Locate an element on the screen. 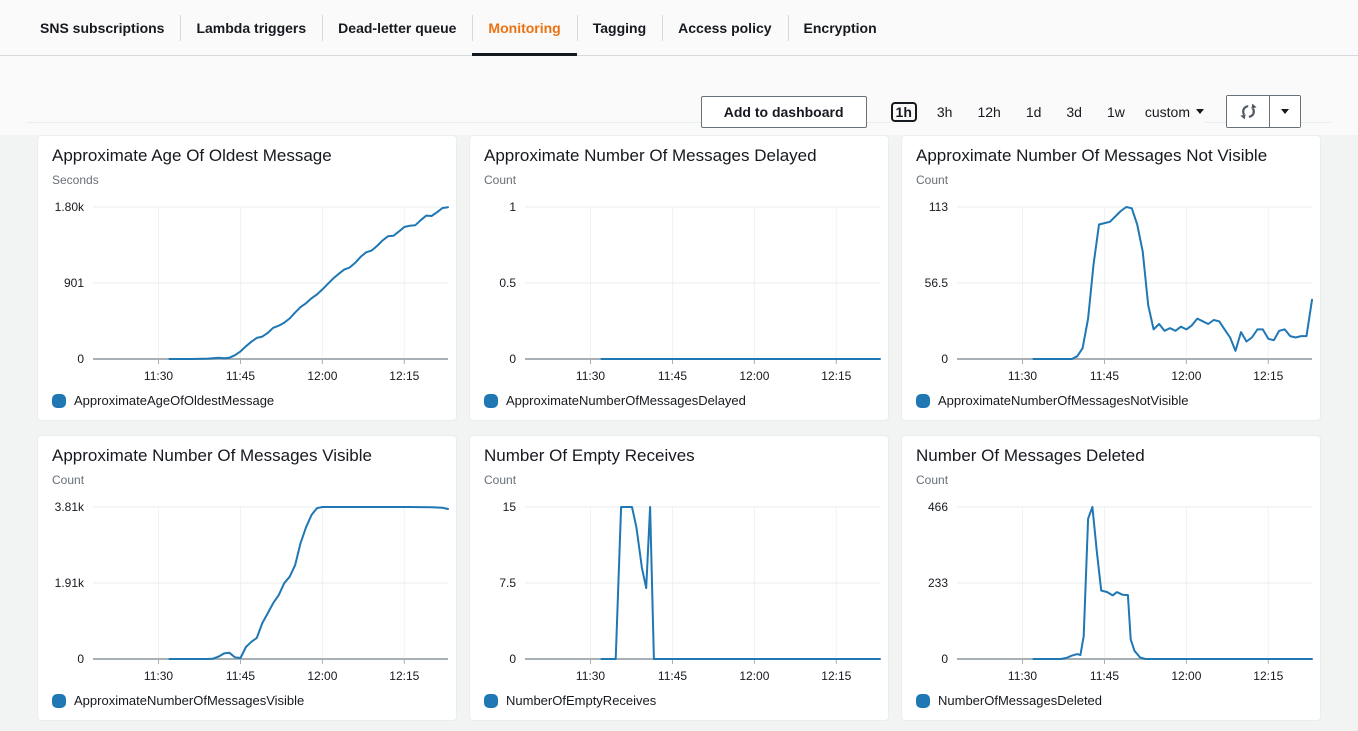  refresh-button is located at coordinates (1248, 111).